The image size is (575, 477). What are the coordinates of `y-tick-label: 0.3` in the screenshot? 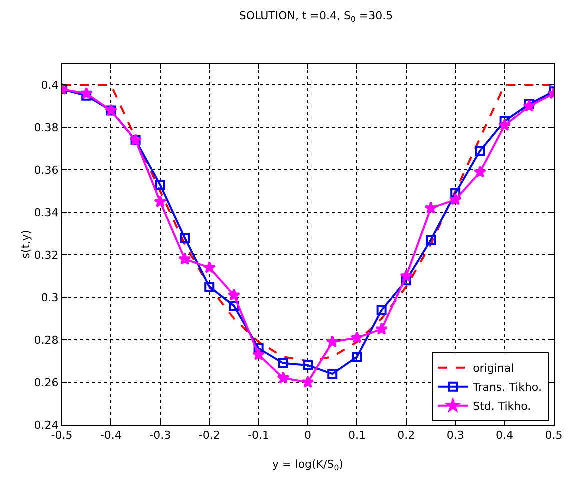 It's located at (50, 297).